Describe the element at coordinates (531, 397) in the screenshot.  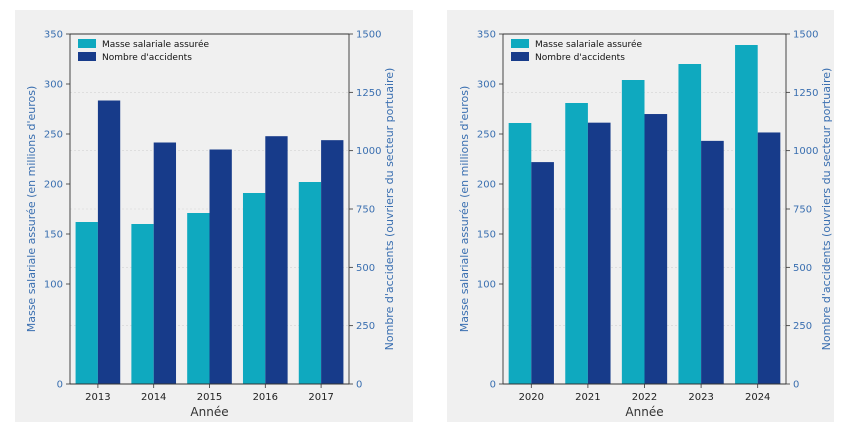
I see `x-tick-label: 2020` at that location.